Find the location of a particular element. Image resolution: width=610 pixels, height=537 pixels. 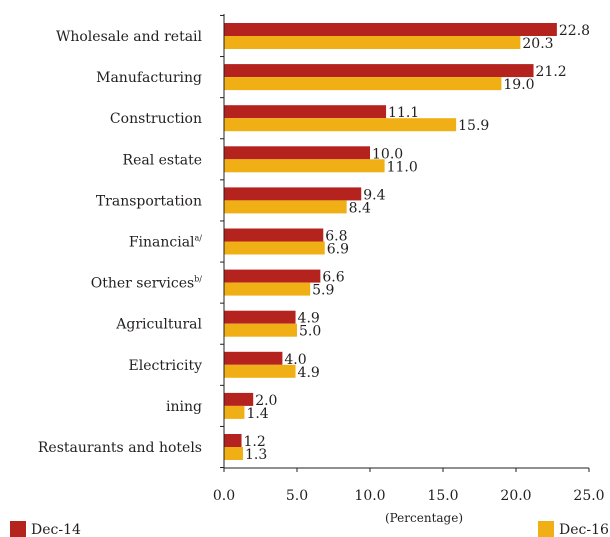

category-label-text: Agricultural is located at coordinates (158, 325).